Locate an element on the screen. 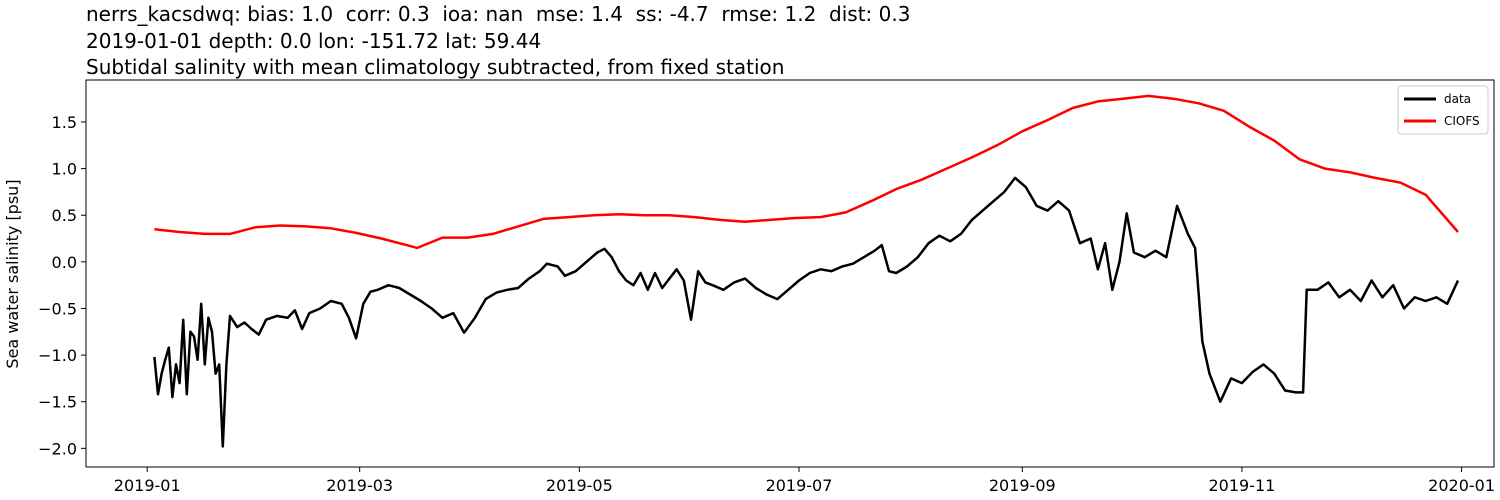 Image resolution: width=1500 pixels, height=500 pixels. x-tick-label: 2020-01 is located at coordinates (1461, 485).